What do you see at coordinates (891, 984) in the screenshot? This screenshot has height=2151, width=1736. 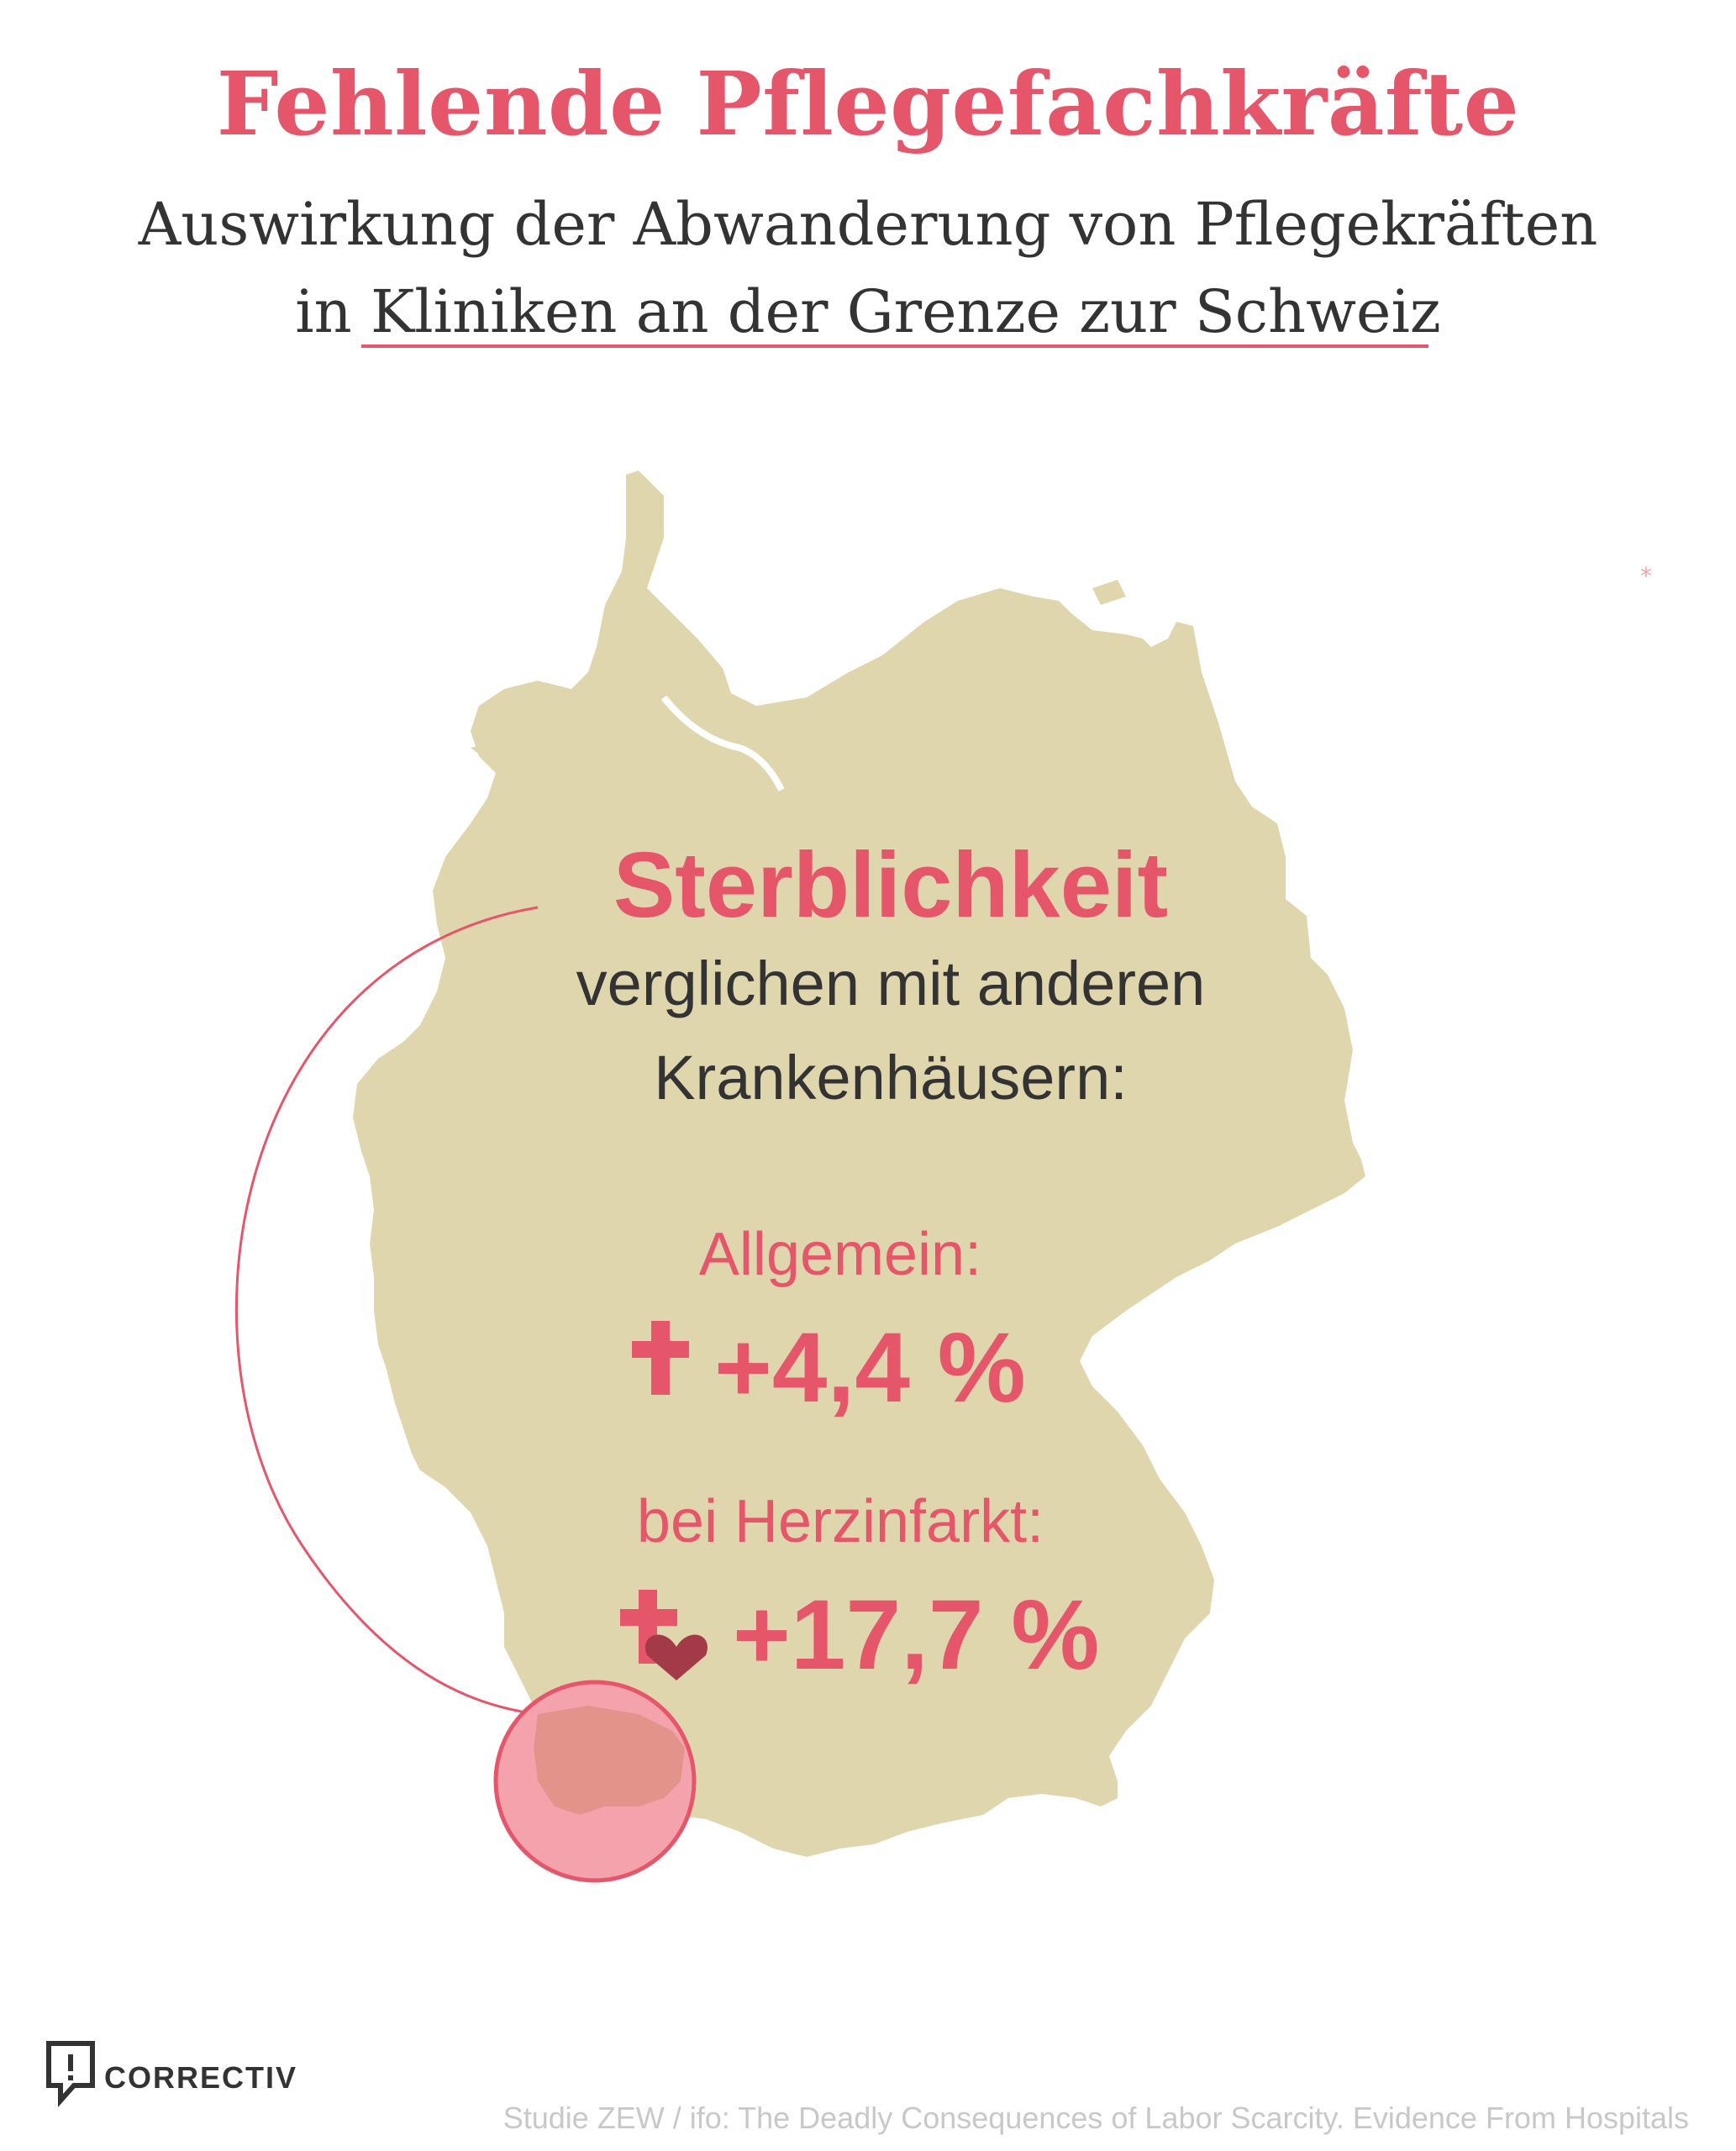 I see `description-line-1: verglichen mit anderen` at bounding box center [891, 984].